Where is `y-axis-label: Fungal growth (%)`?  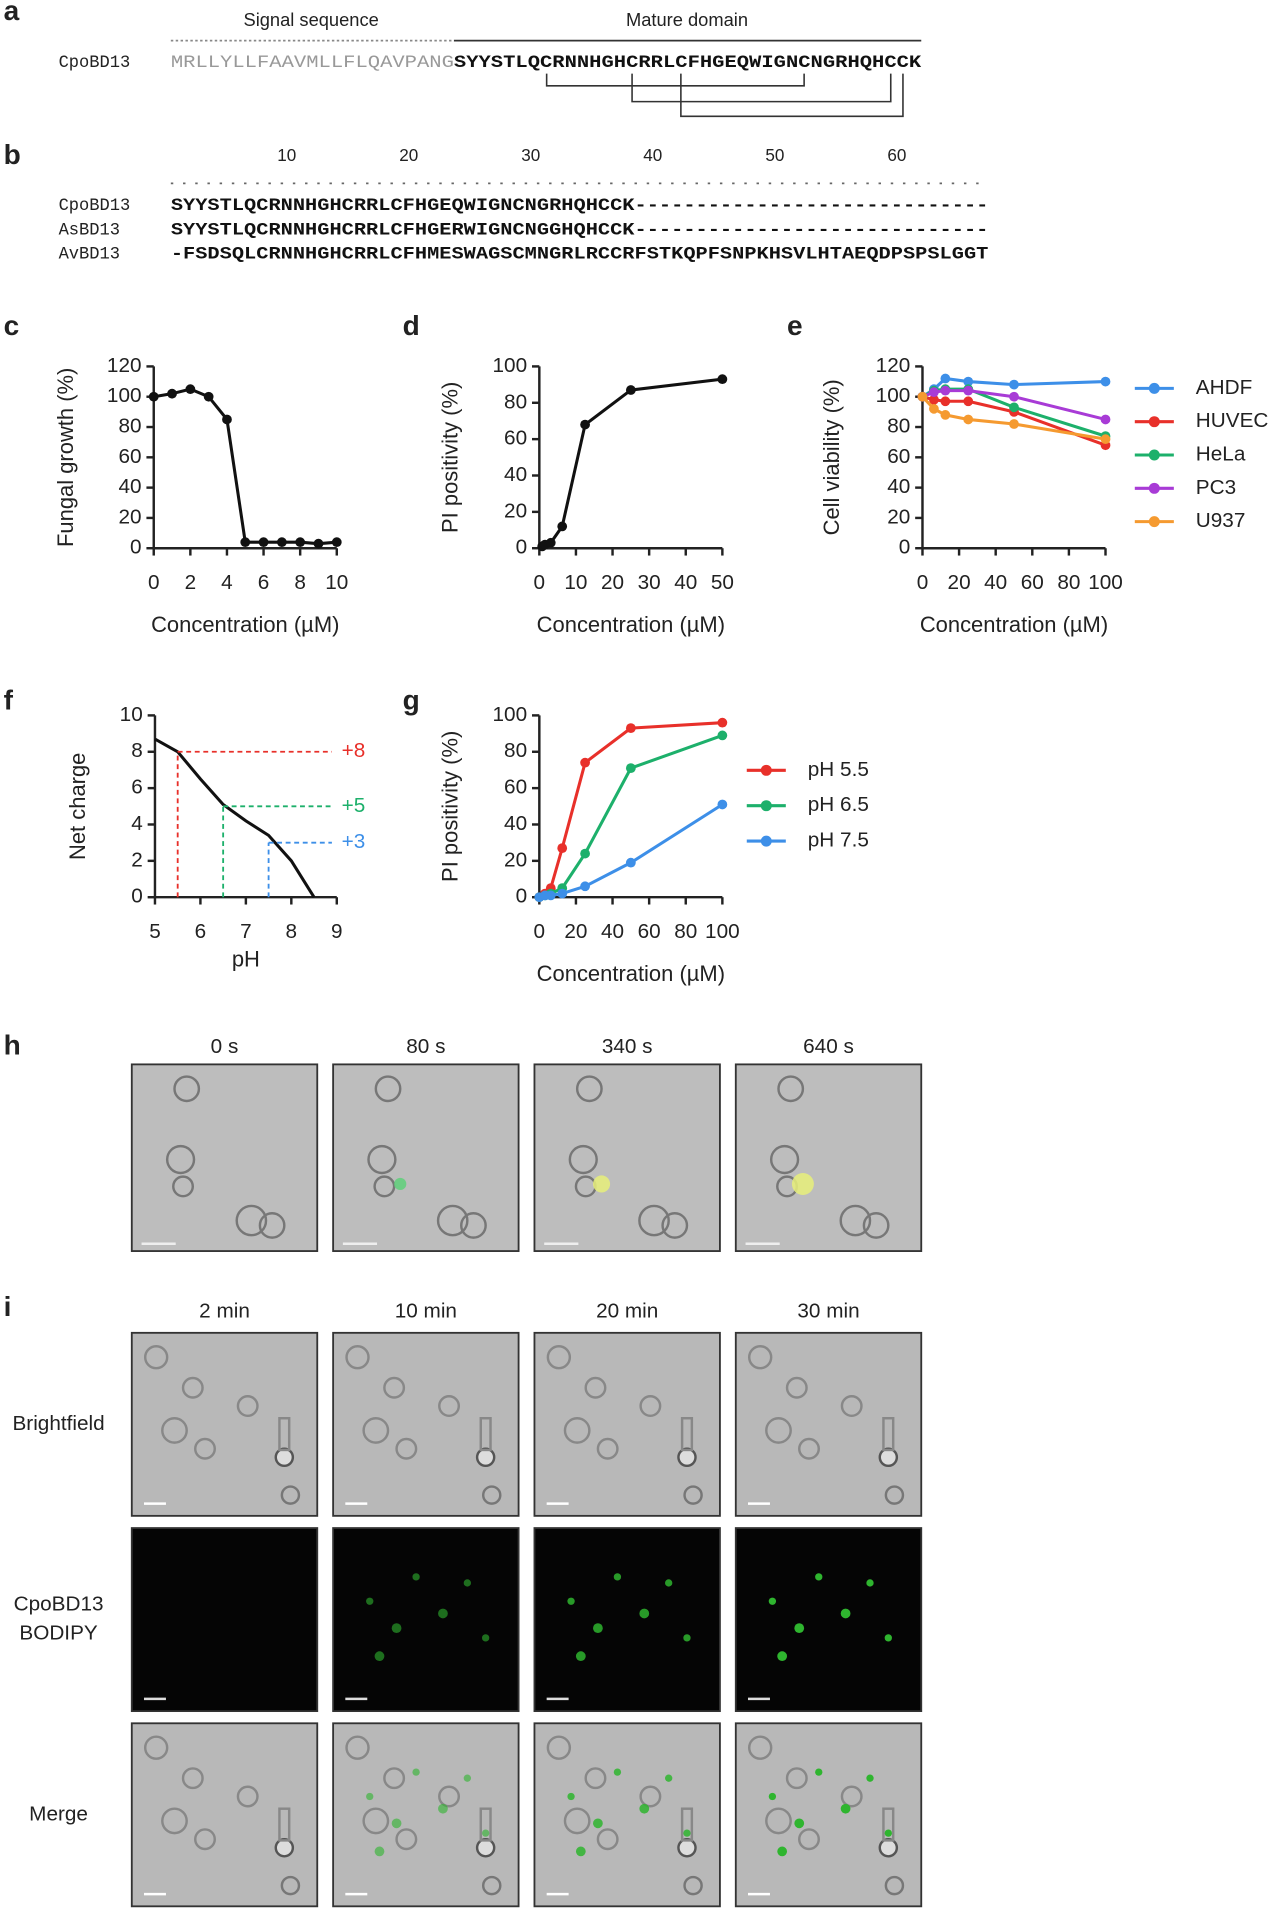 y-axis-label: Fungal growth (%) is located at coordinates (65, 457).